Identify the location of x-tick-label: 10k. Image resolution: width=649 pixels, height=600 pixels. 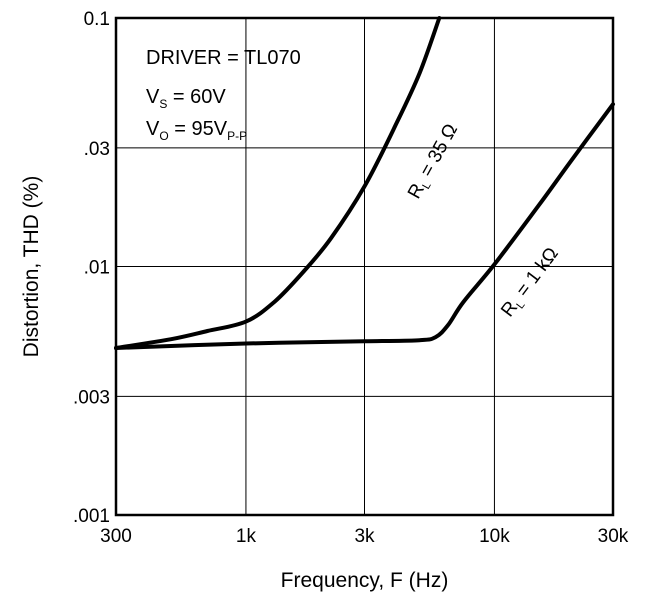
(494, 536).